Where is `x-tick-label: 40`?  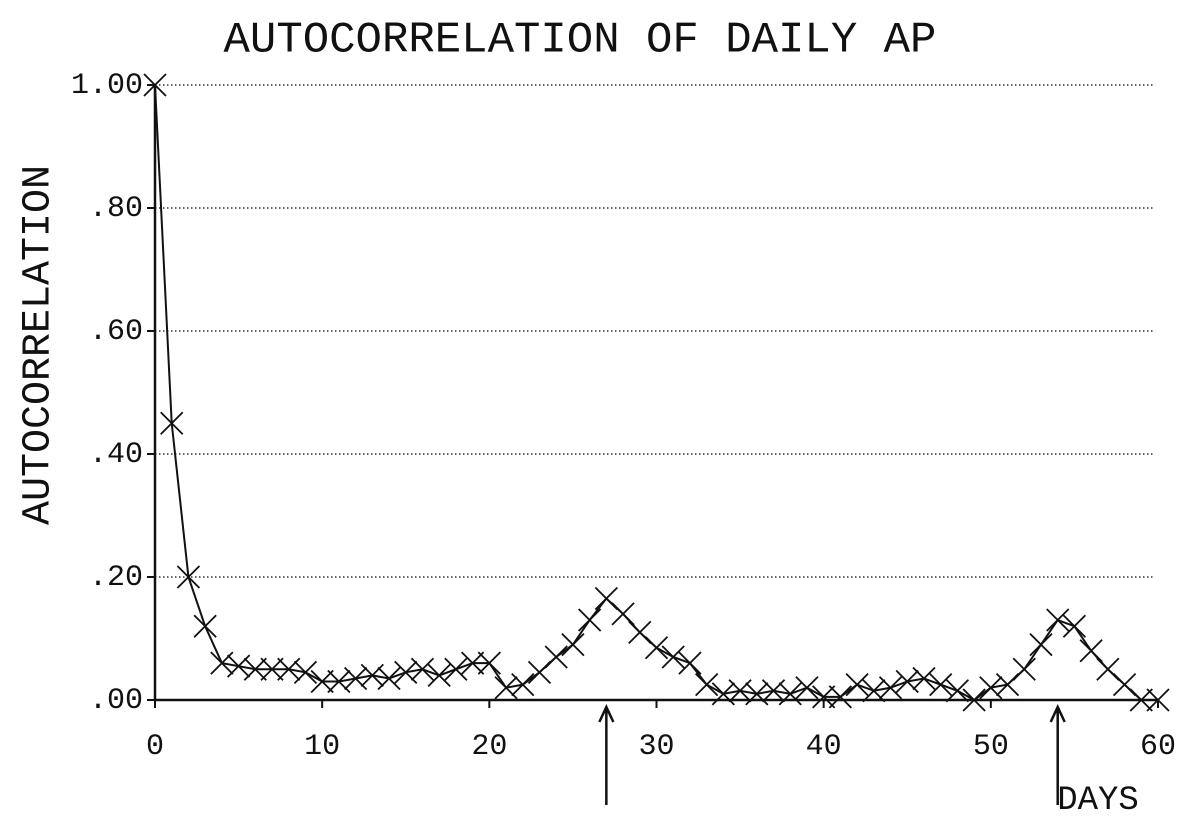 x-tick-label: 40 is located at coordinates (824, 747).